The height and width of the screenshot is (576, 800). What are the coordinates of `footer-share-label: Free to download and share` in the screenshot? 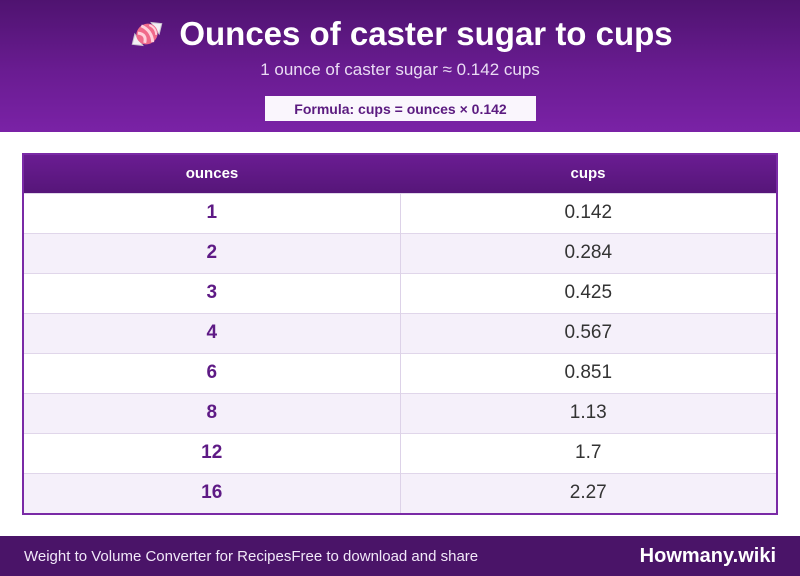 It's located at (385, 556).